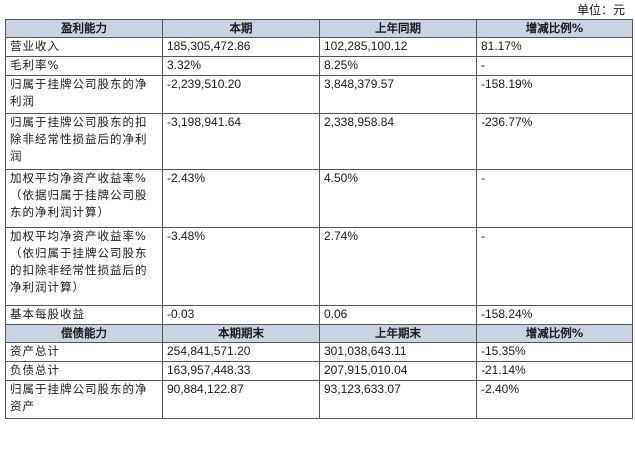 The width and height of the screenshot is (635, 452). Describe the element at coordinates (84, 198) in the screenshot. I see `row-label: 加权平均净资产收益率%（依据归属于挂牌公司股东的净利润计算）` at that location.